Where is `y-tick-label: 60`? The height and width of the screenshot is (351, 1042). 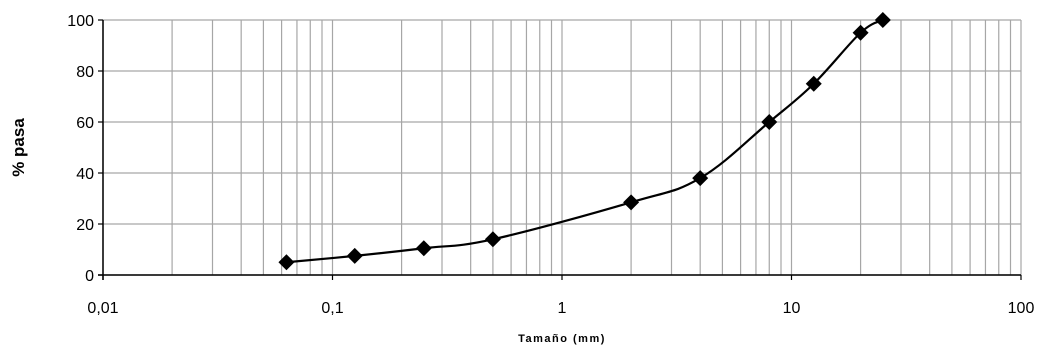 y-tick-label: 60 is located at coordinates (85, 123).